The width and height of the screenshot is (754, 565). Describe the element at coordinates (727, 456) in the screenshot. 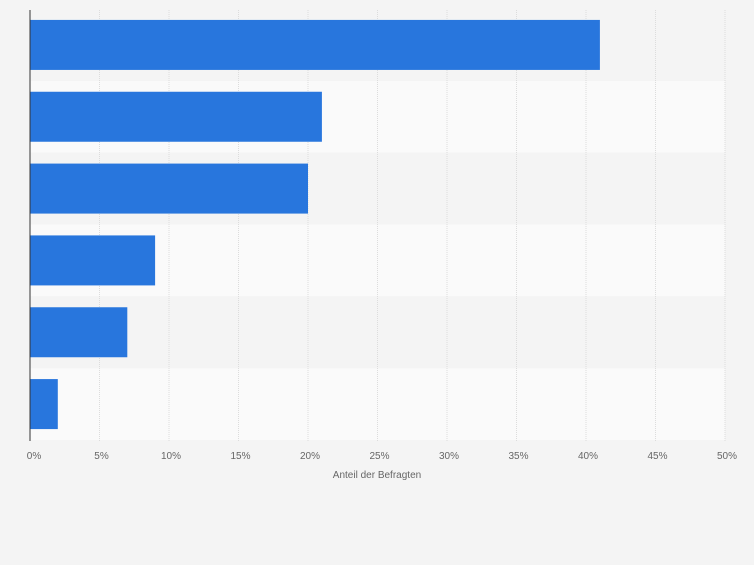

I see `x-tick-label: 50%` at that location.